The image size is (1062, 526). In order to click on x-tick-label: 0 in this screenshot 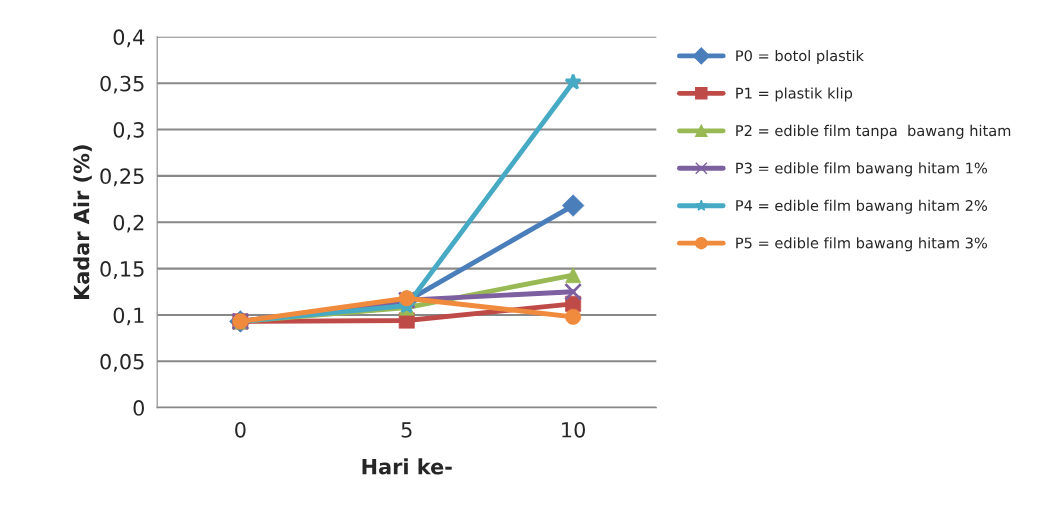, I will do `click(240, 429)`.